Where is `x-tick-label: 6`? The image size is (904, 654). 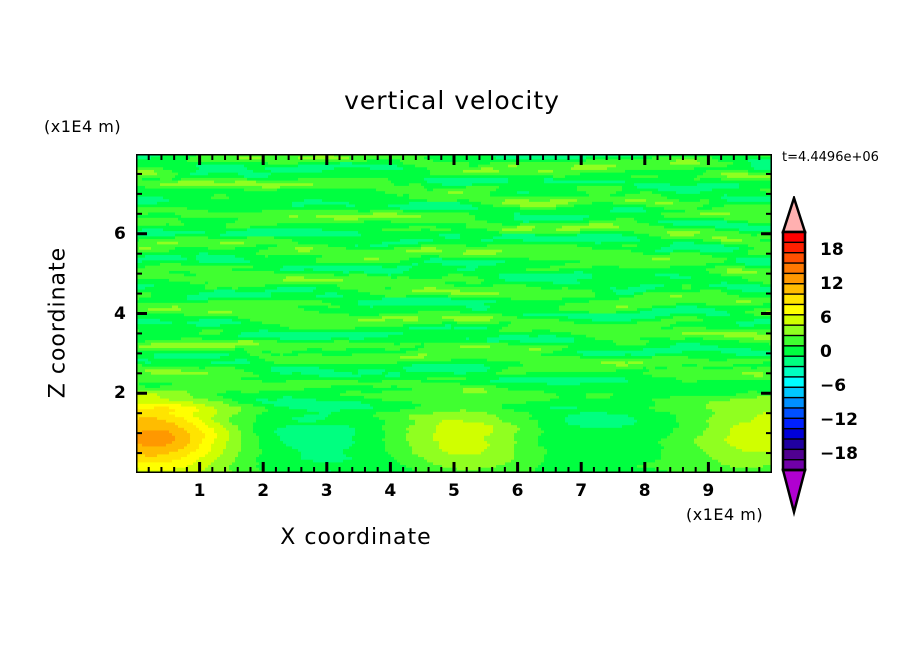
x-tick-label: 6 is located at coordinates (517, 491).